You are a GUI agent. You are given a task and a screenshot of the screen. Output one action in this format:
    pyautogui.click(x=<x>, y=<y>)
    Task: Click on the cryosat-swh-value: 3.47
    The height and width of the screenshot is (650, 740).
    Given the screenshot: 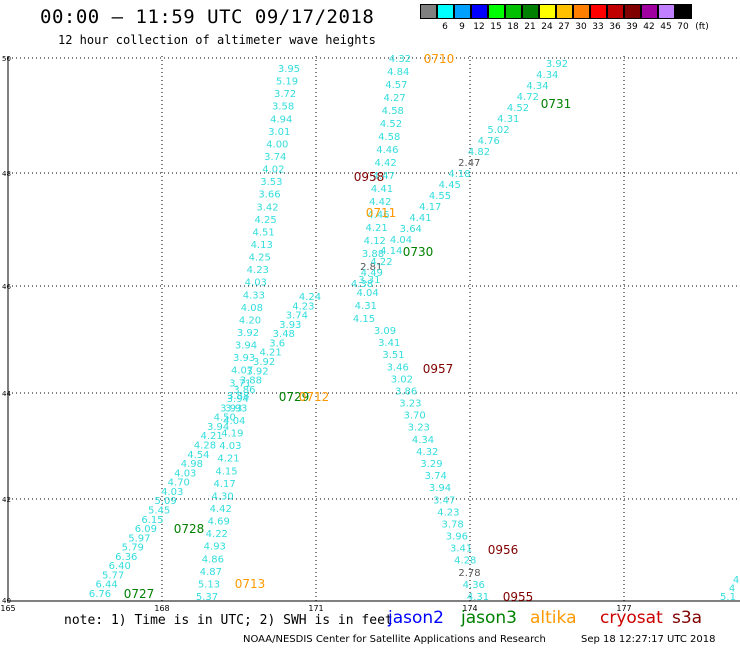 What is the action you would take?
    pyautogui.click(x=444, y=500)
    